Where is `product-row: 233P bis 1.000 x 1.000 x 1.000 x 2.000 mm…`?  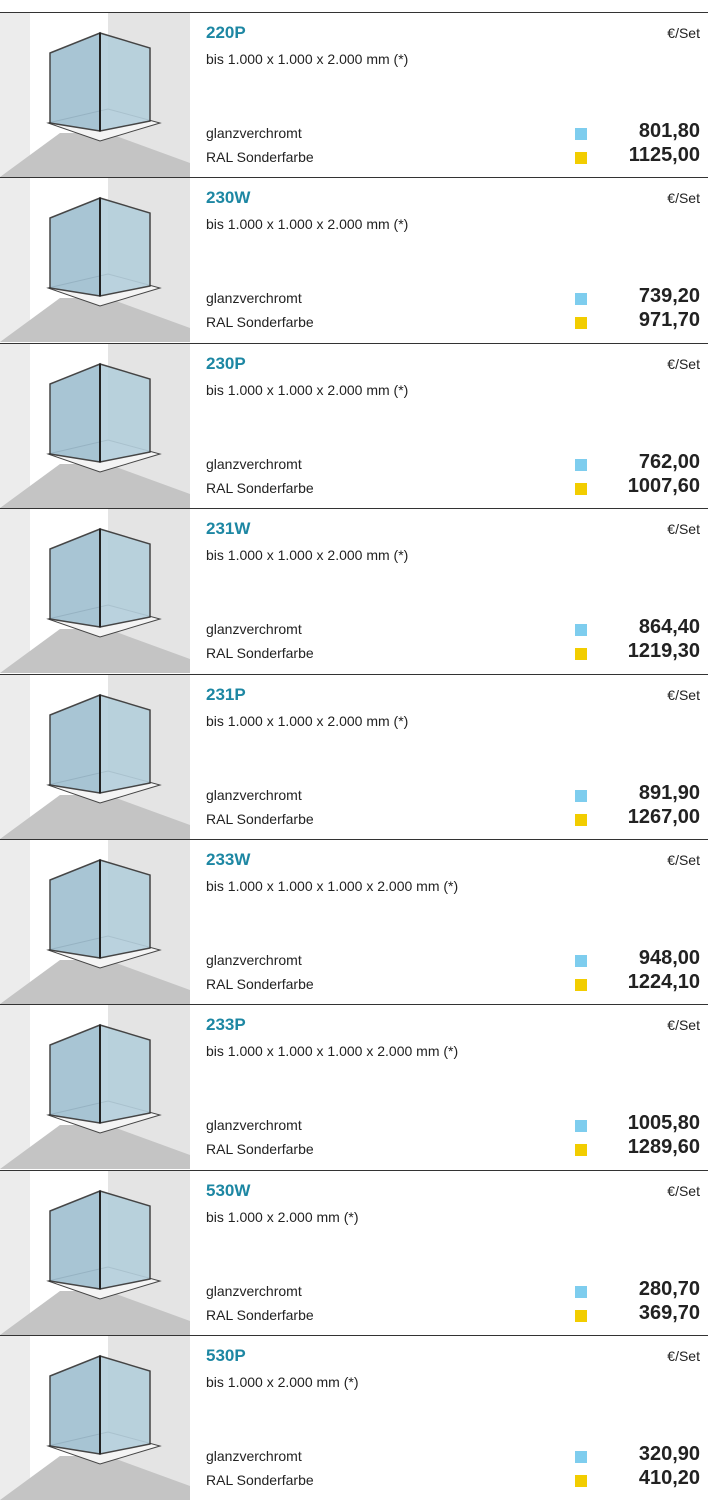 product-row: 233P bis 1.000 x 1.000 x 1.000 x 2.000 mm… is located at coordinates (354, 1086).